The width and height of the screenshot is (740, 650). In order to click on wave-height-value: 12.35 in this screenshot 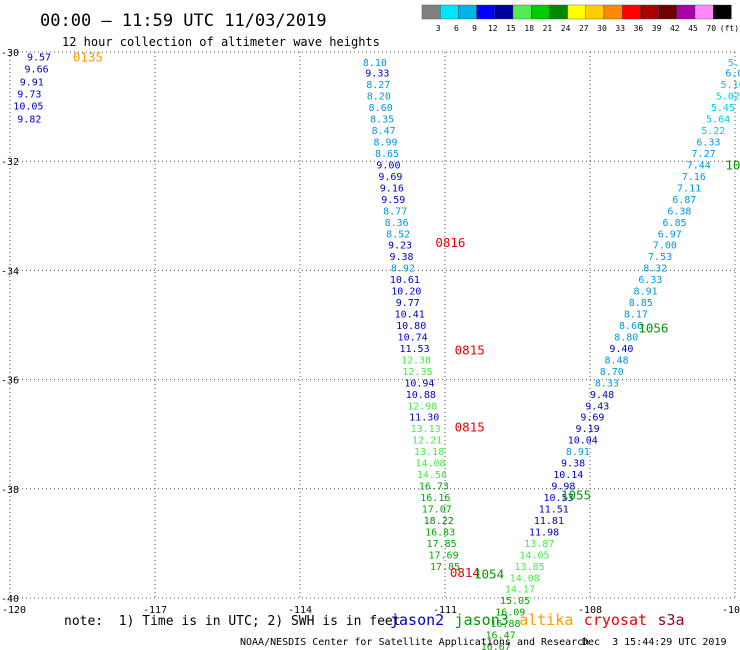, I will do `click(417, 372)`.